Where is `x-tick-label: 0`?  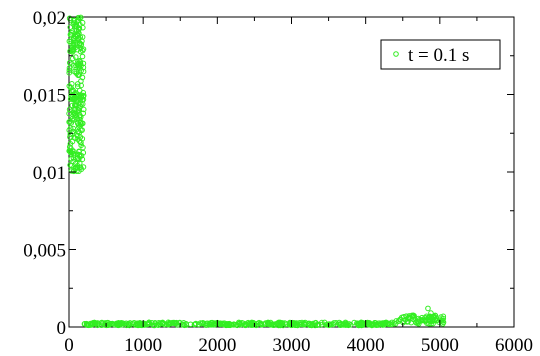 x-tick-label: 0 is located at coordinates (69, 345).